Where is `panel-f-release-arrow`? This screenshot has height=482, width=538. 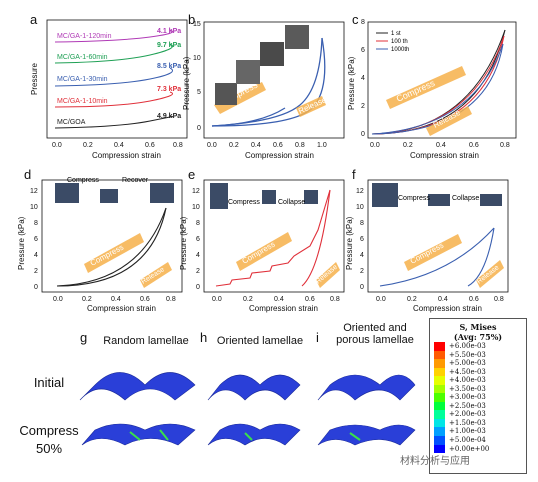
panel-f-release-arrow is located at coordinates (490, 274).